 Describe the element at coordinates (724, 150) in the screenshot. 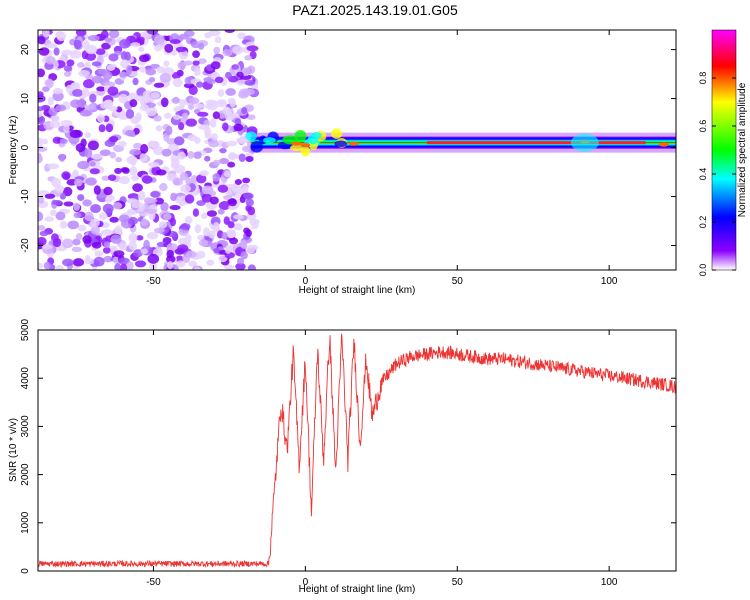

I see `colorbar-gradient` at that location.